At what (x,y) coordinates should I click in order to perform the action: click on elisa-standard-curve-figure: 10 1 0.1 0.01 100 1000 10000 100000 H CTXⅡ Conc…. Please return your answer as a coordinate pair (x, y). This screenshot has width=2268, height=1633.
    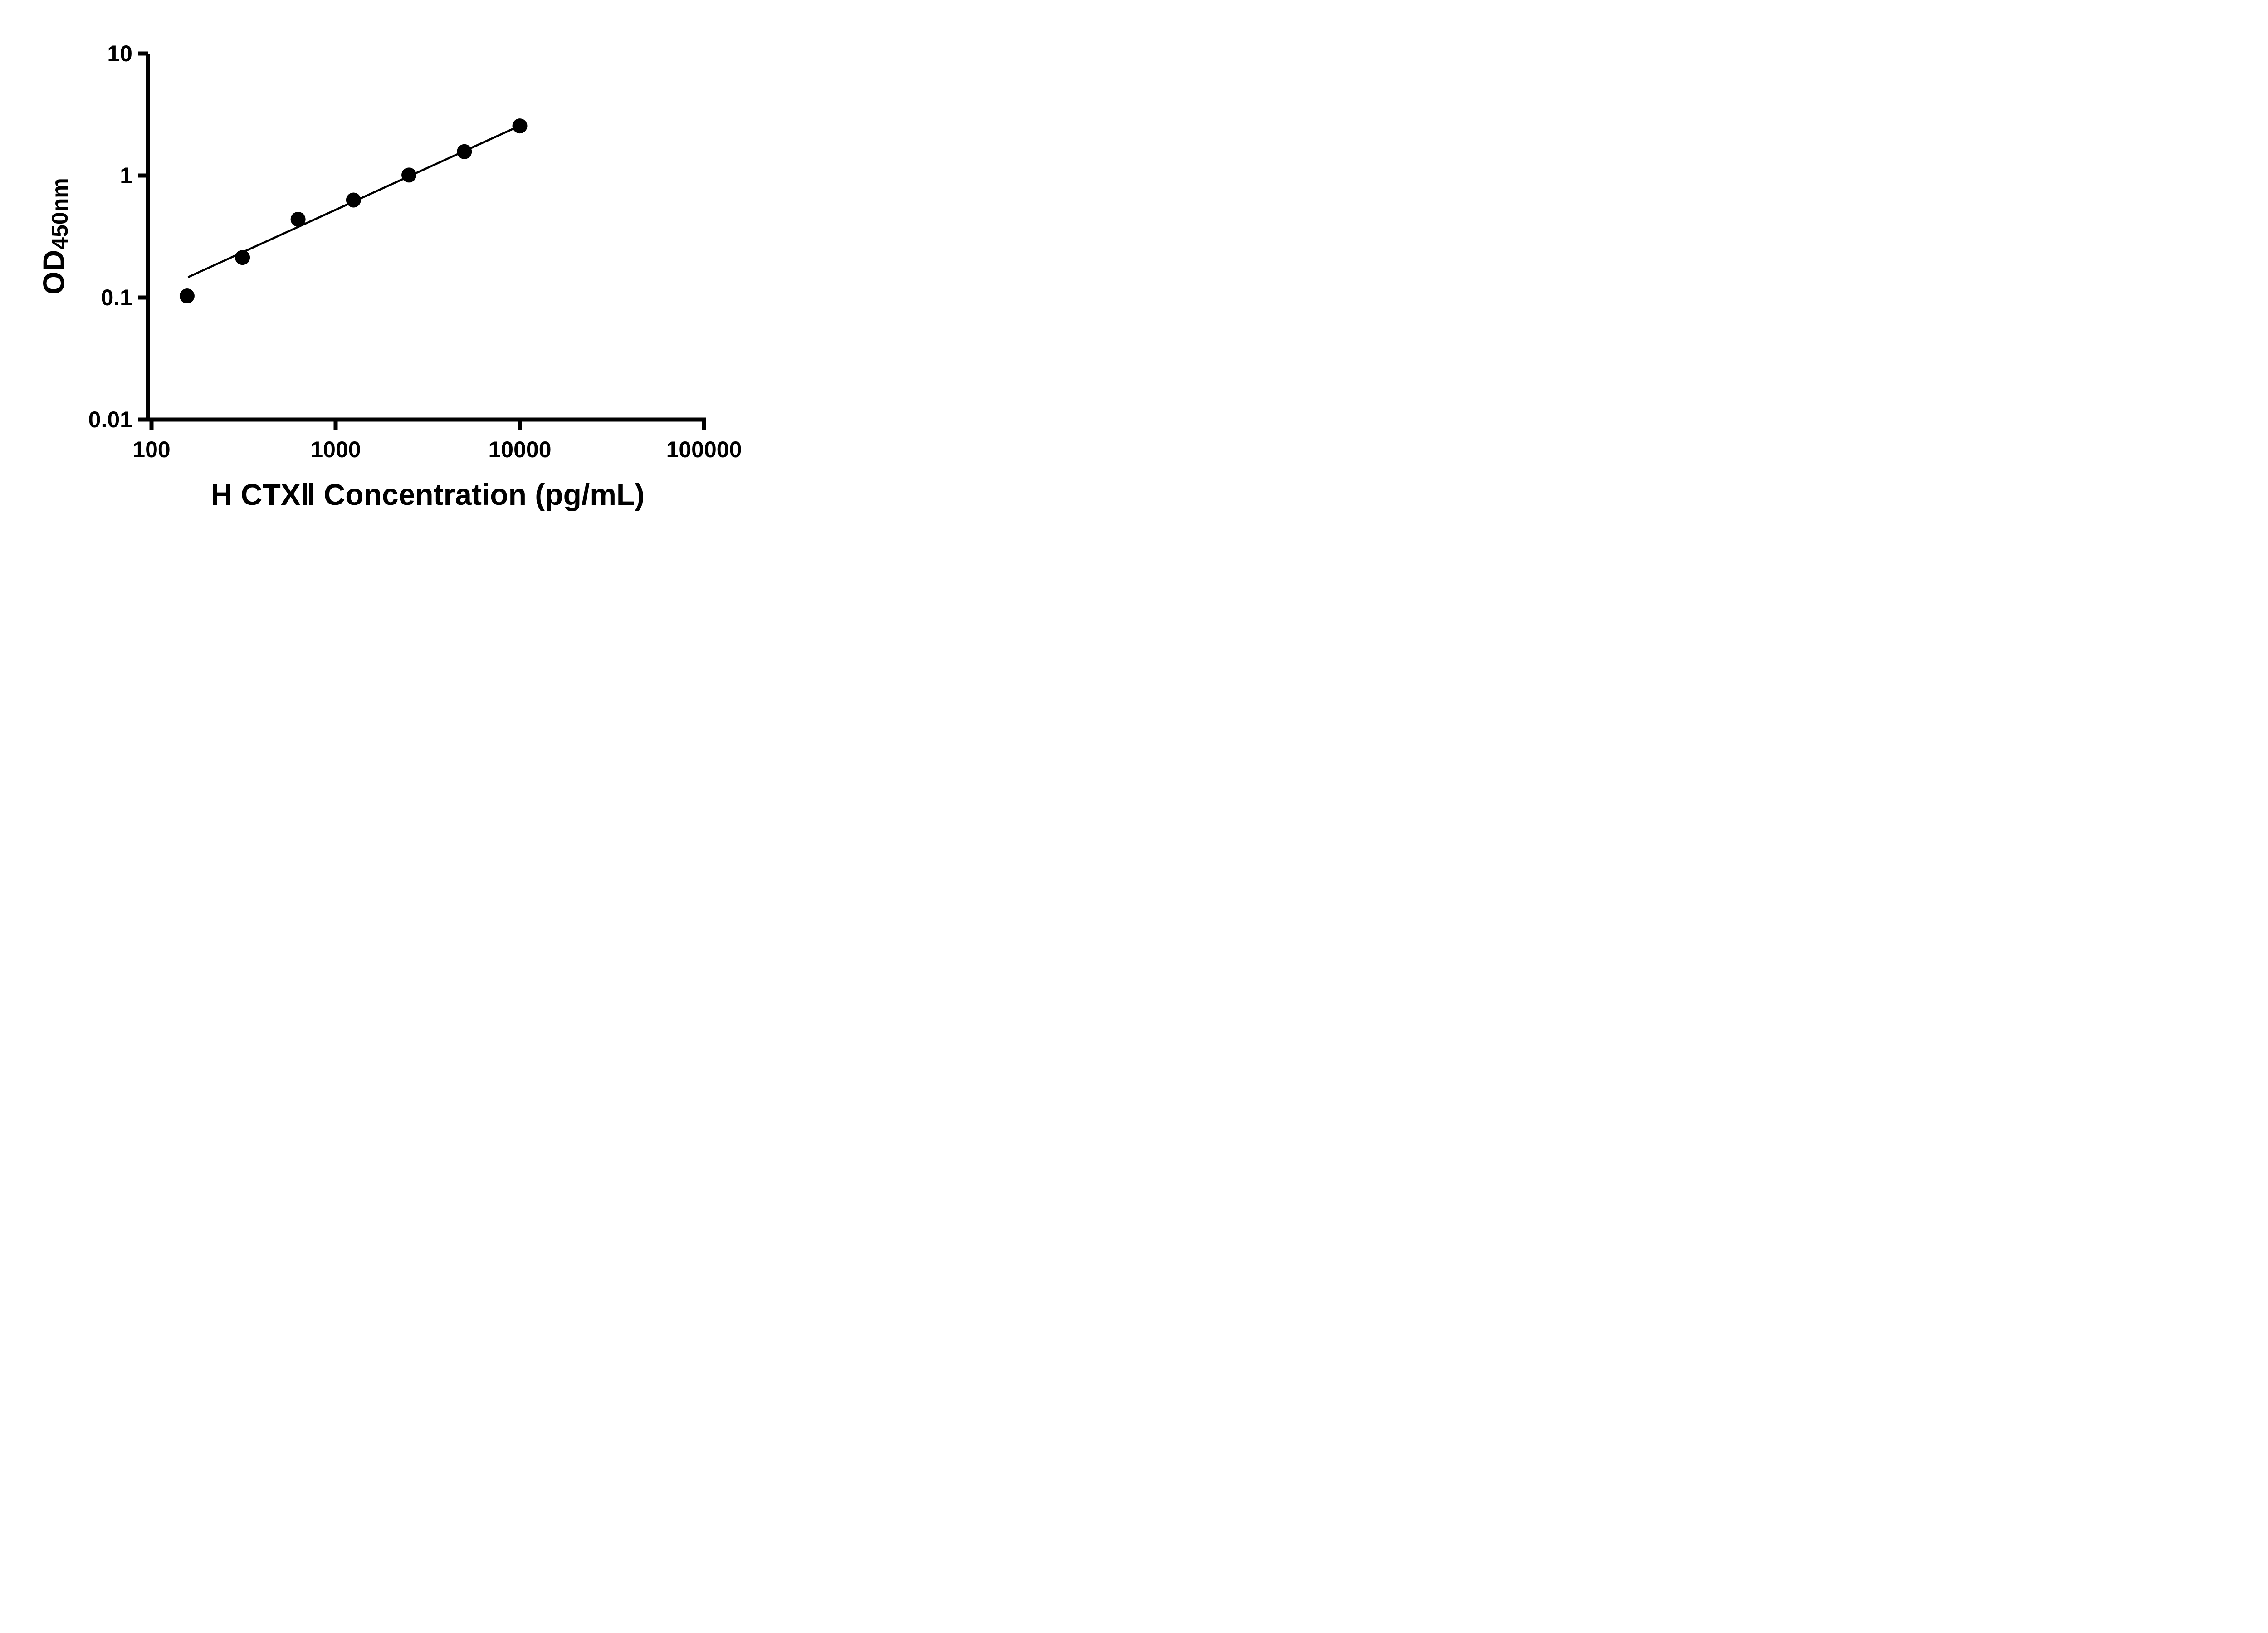
    Looking at the image, I should click on (388, 272).